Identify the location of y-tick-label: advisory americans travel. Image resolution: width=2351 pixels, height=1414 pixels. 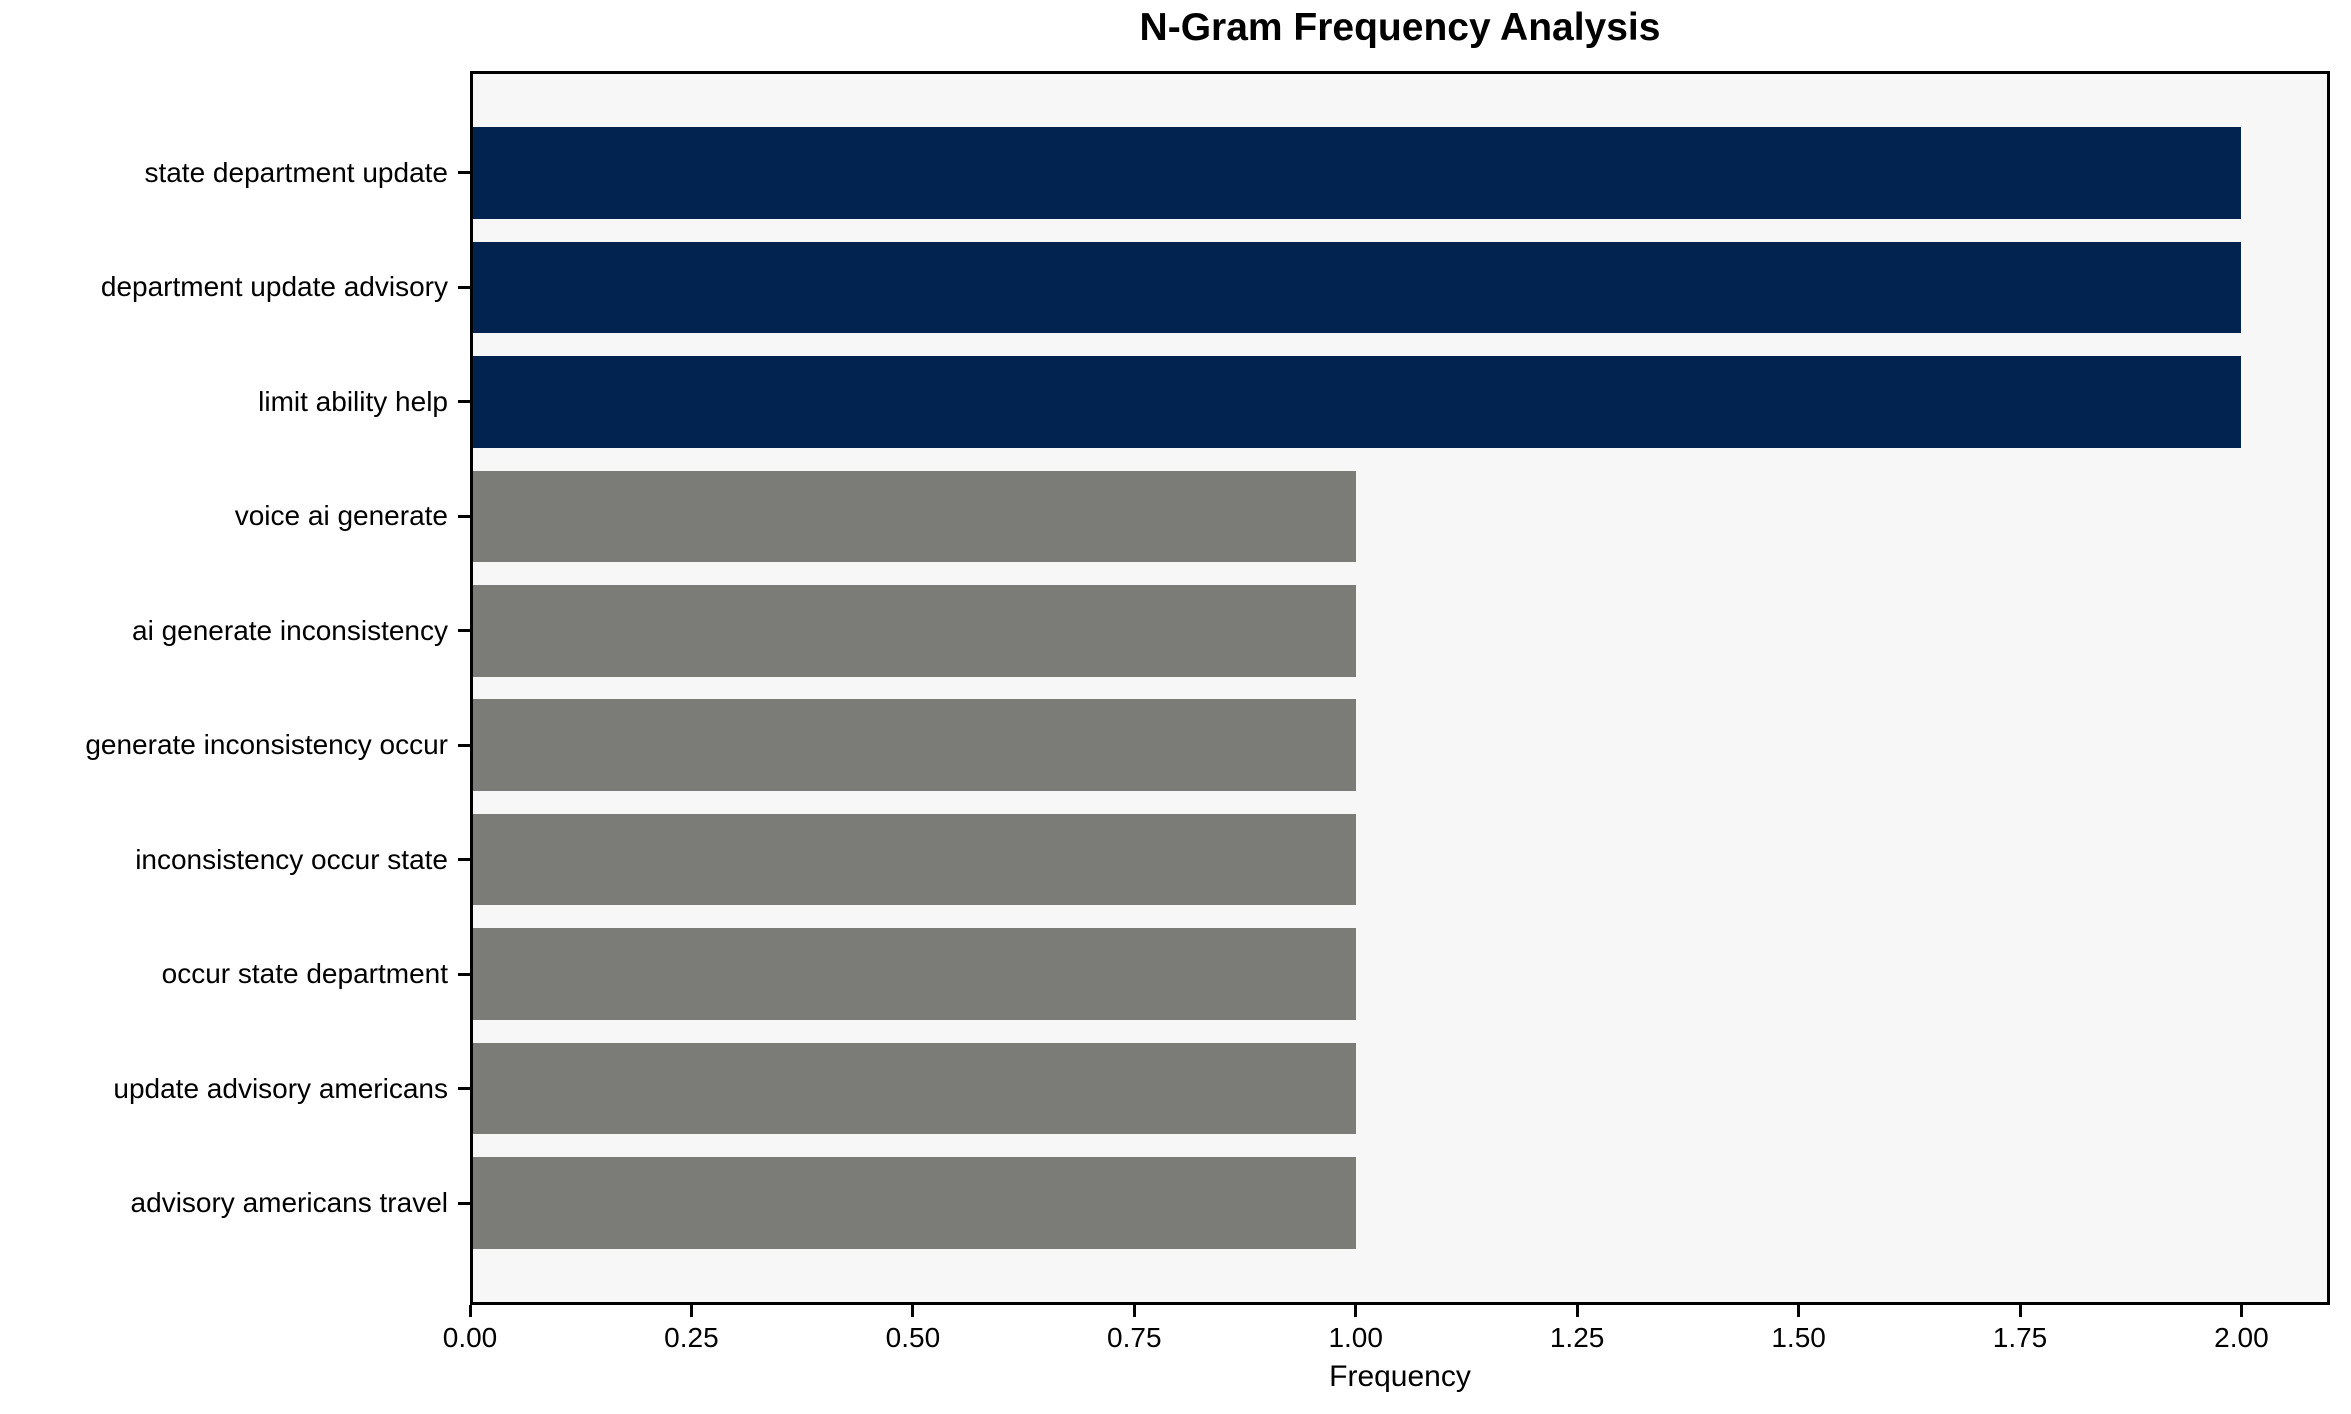
(289, 1203).